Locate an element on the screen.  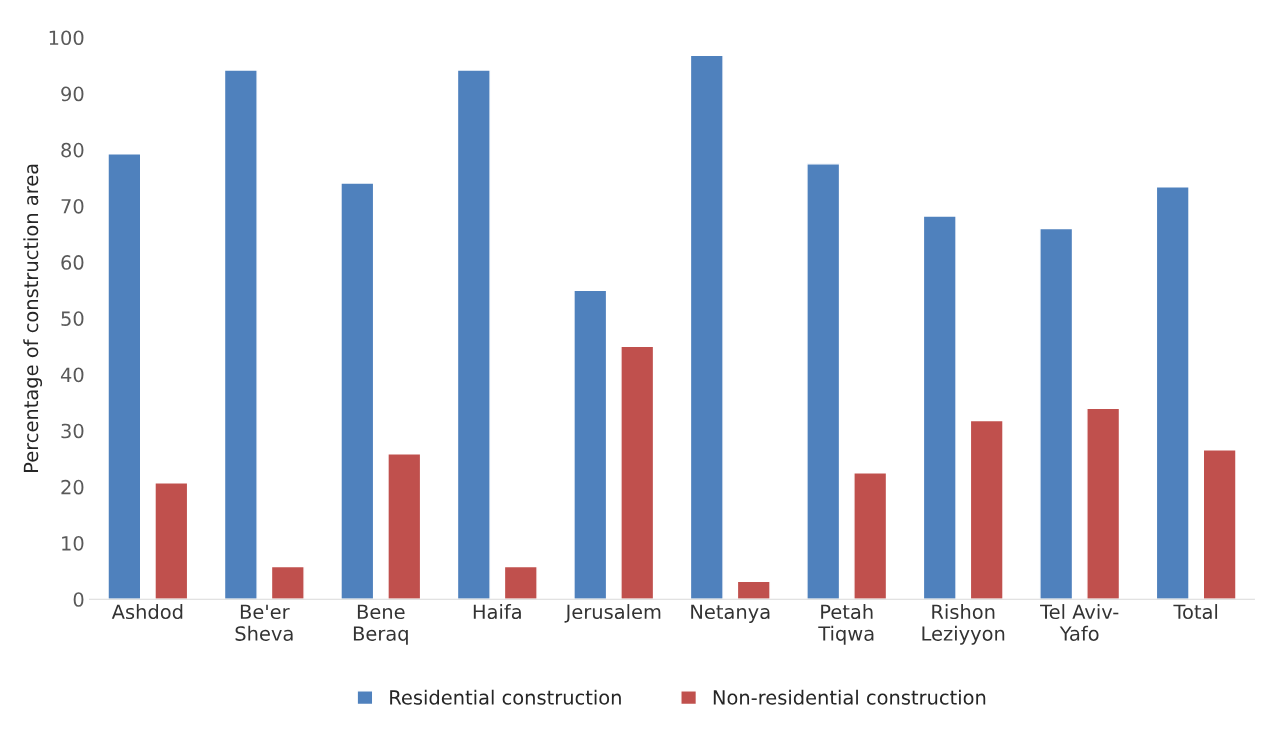
x-tick-label: Netanya is located at coordinates (730, 613).